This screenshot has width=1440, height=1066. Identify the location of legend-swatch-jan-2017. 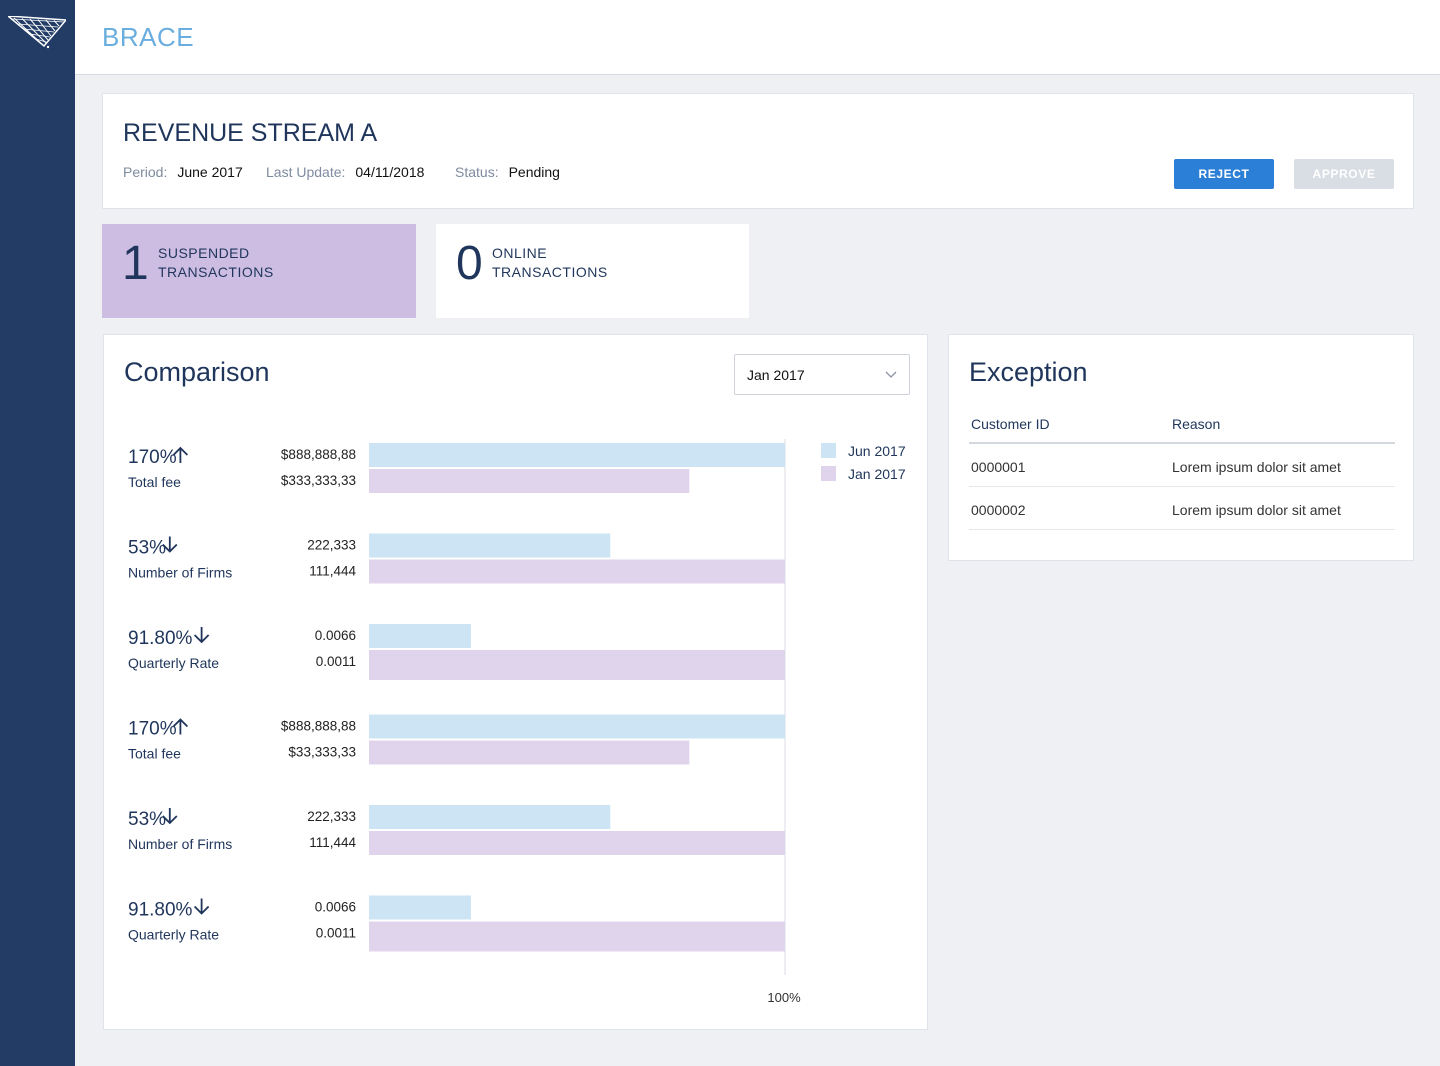
(828, 473).